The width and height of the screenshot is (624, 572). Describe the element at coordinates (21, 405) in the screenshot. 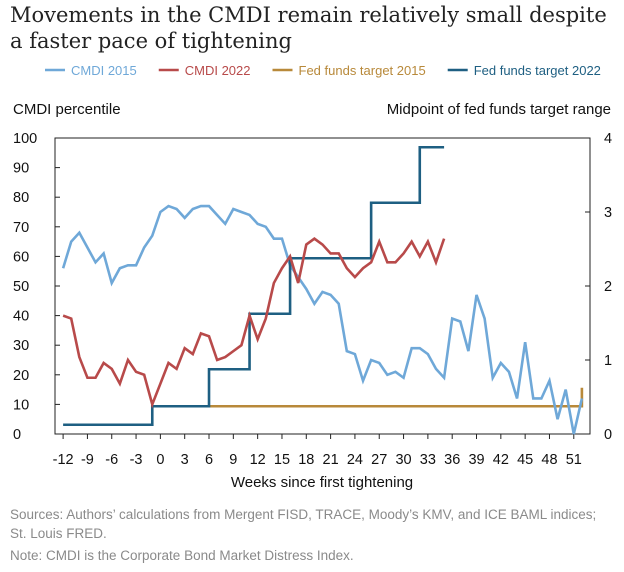

I see `left-tick-label: 10` at that location.